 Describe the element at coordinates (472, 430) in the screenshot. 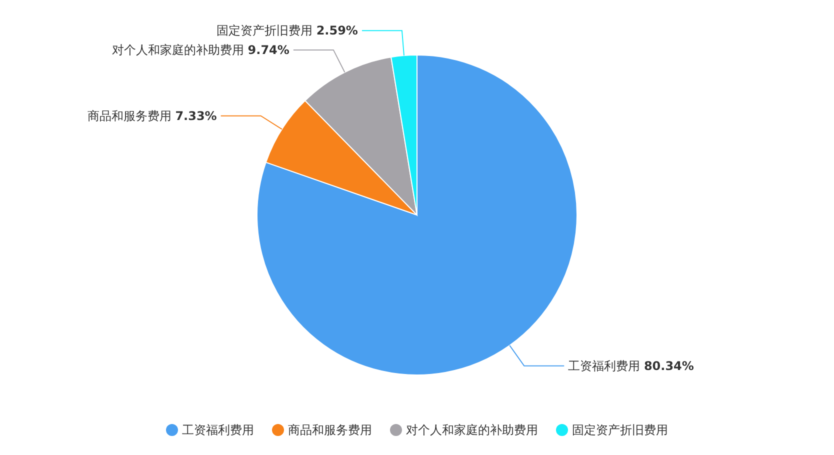

I see `legend-label: 对个人和家庭的补助费用` at that location.